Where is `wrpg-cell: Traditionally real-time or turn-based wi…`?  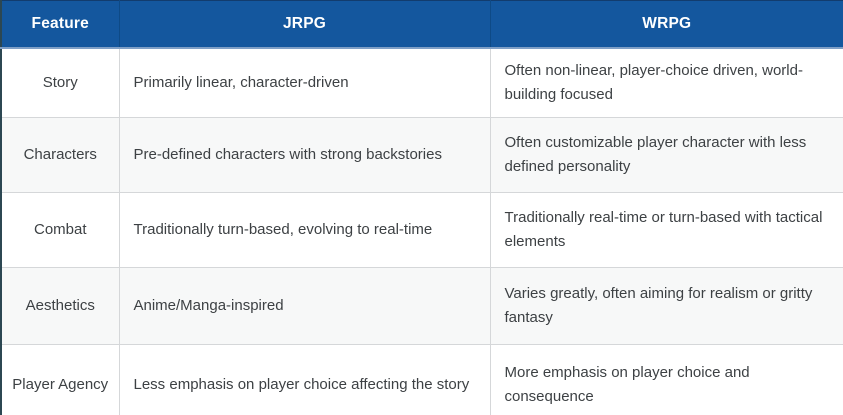
wrpg-cell: Traditionally real-time or turn-based wi… is located at coordinates (666, 230).